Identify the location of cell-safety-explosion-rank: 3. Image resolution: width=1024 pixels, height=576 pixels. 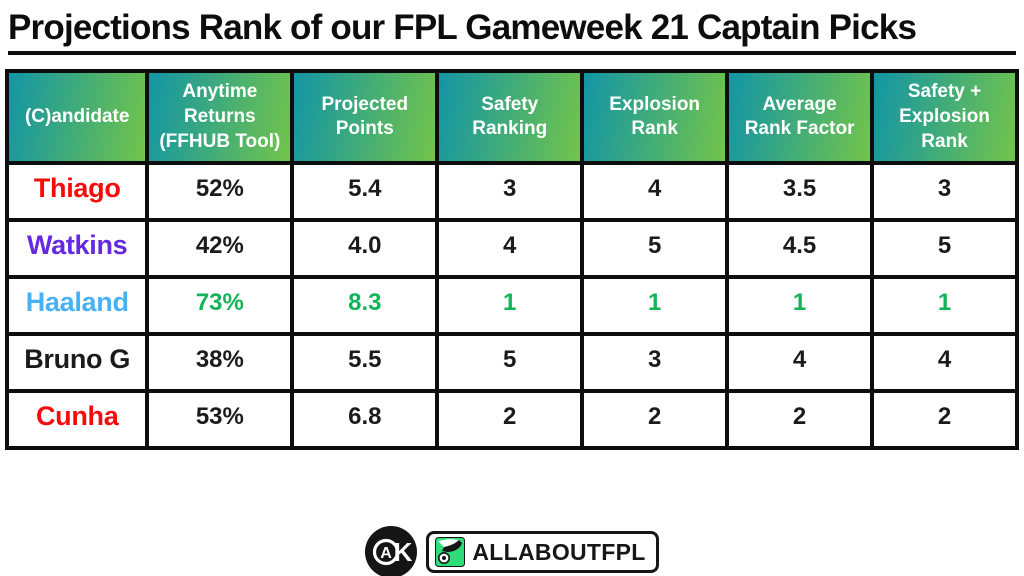
(944, 192).